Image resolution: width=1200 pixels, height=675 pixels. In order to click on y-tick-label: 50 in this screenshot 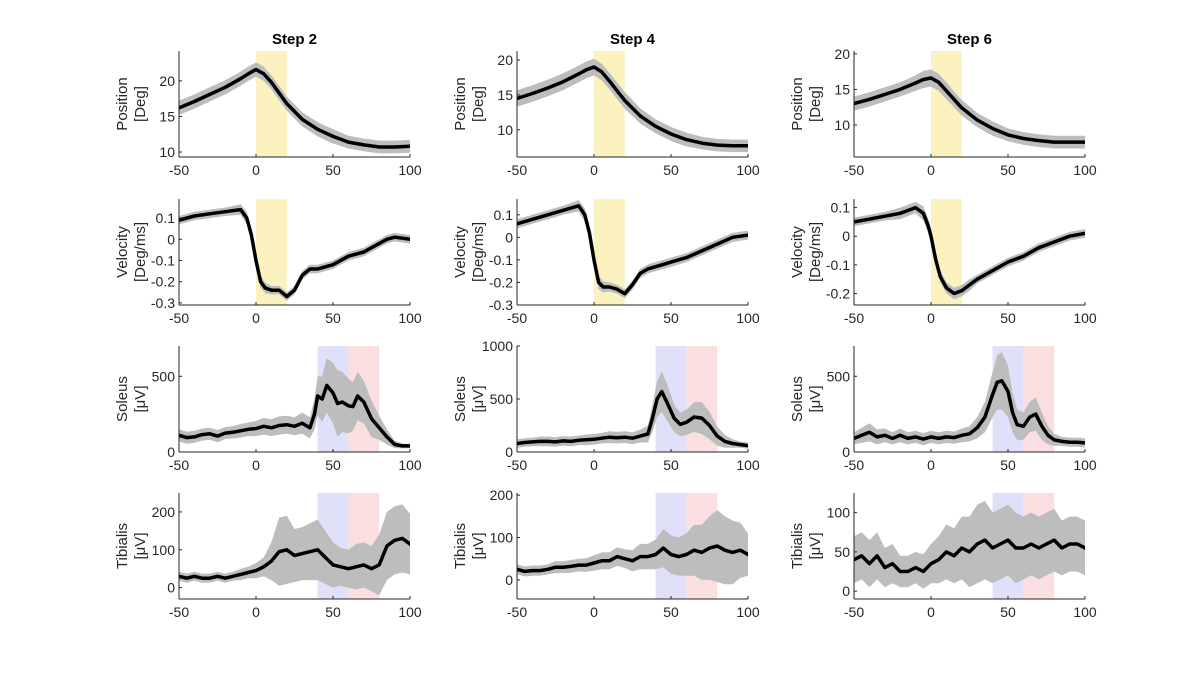, I will do `click(842, 552)`.